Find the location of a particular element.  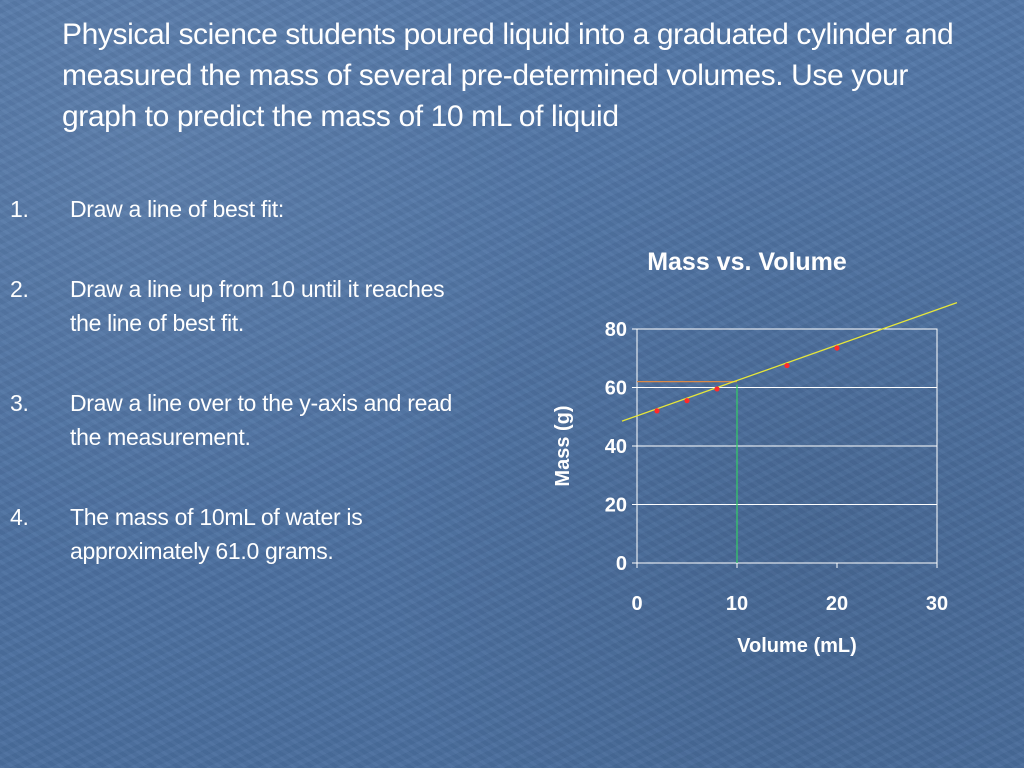

step-number: 2. is located at coordinates (19, 289).